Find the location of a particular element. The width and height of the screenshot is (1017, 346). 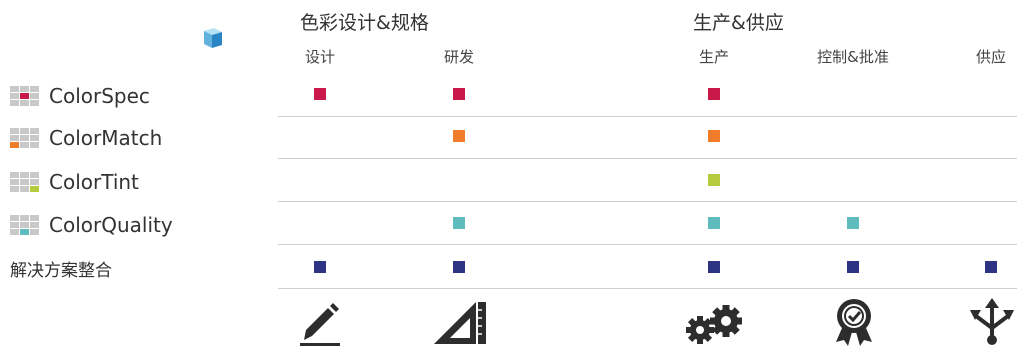

cube-icon is located at coordinates (213, 38).